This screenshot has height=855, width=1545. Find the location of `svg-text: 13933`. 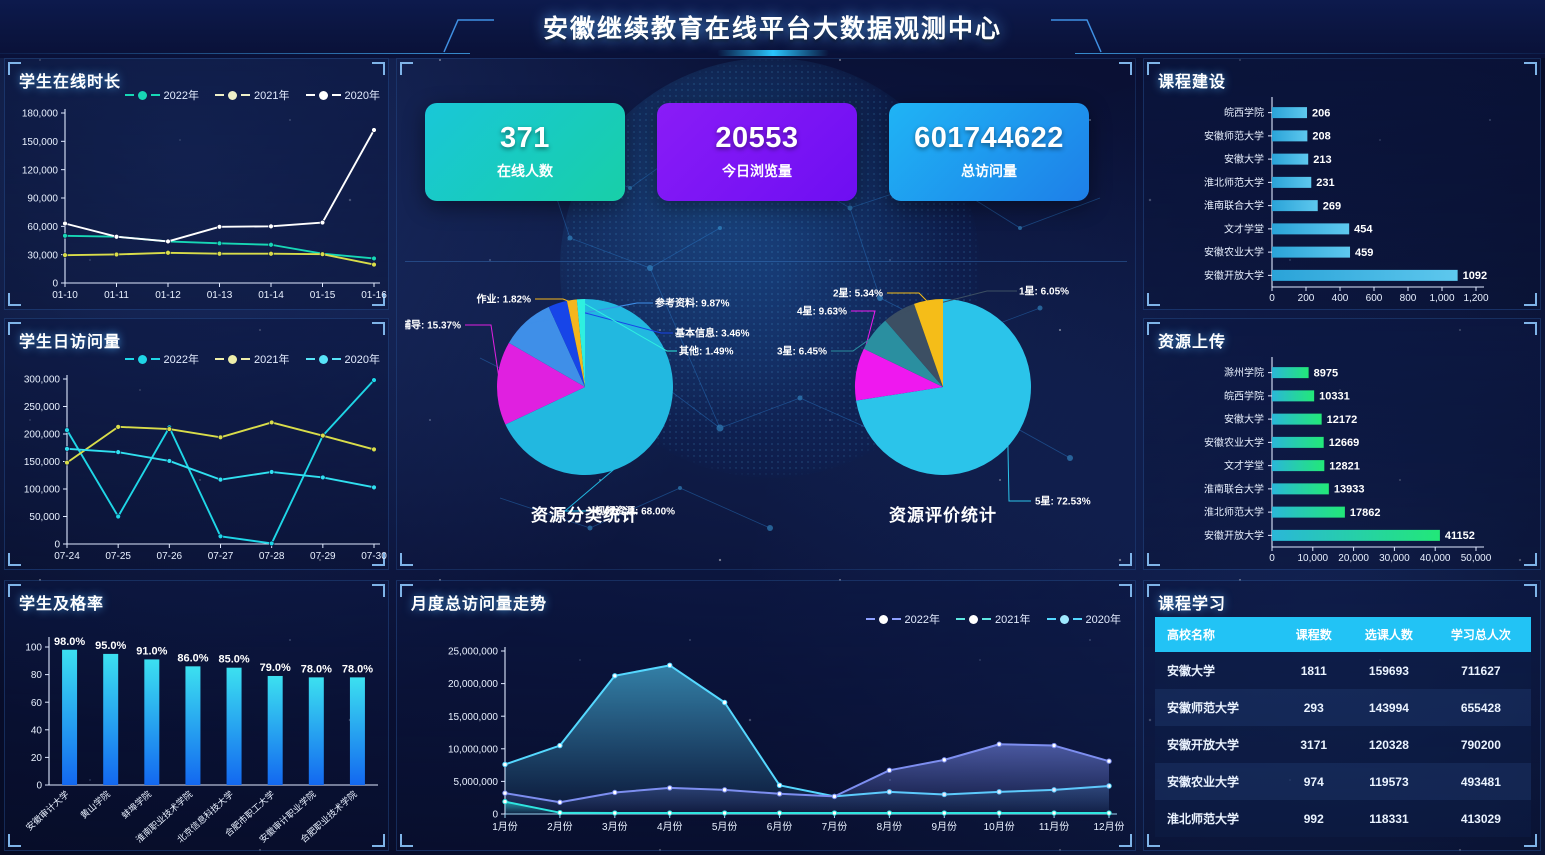

svg-text: 13933 is located at coordinates (1349, 490).